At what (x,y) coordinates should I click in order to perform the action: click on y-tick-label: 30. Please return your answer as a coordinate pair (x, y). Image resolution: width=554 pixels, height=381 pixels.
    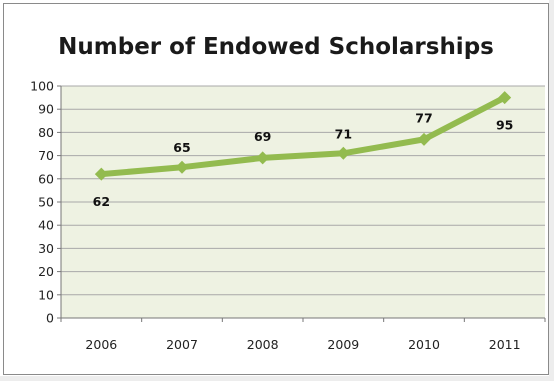
    Looking at the image, I should click on (46, 248).